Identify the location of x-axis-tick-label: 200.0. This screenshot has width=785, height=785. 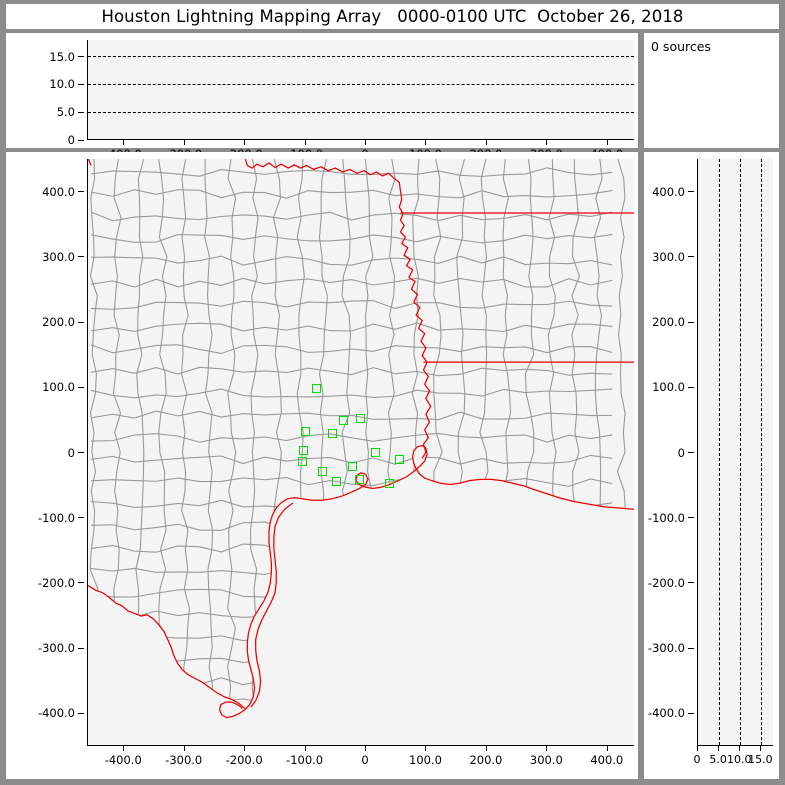
(486, 760).